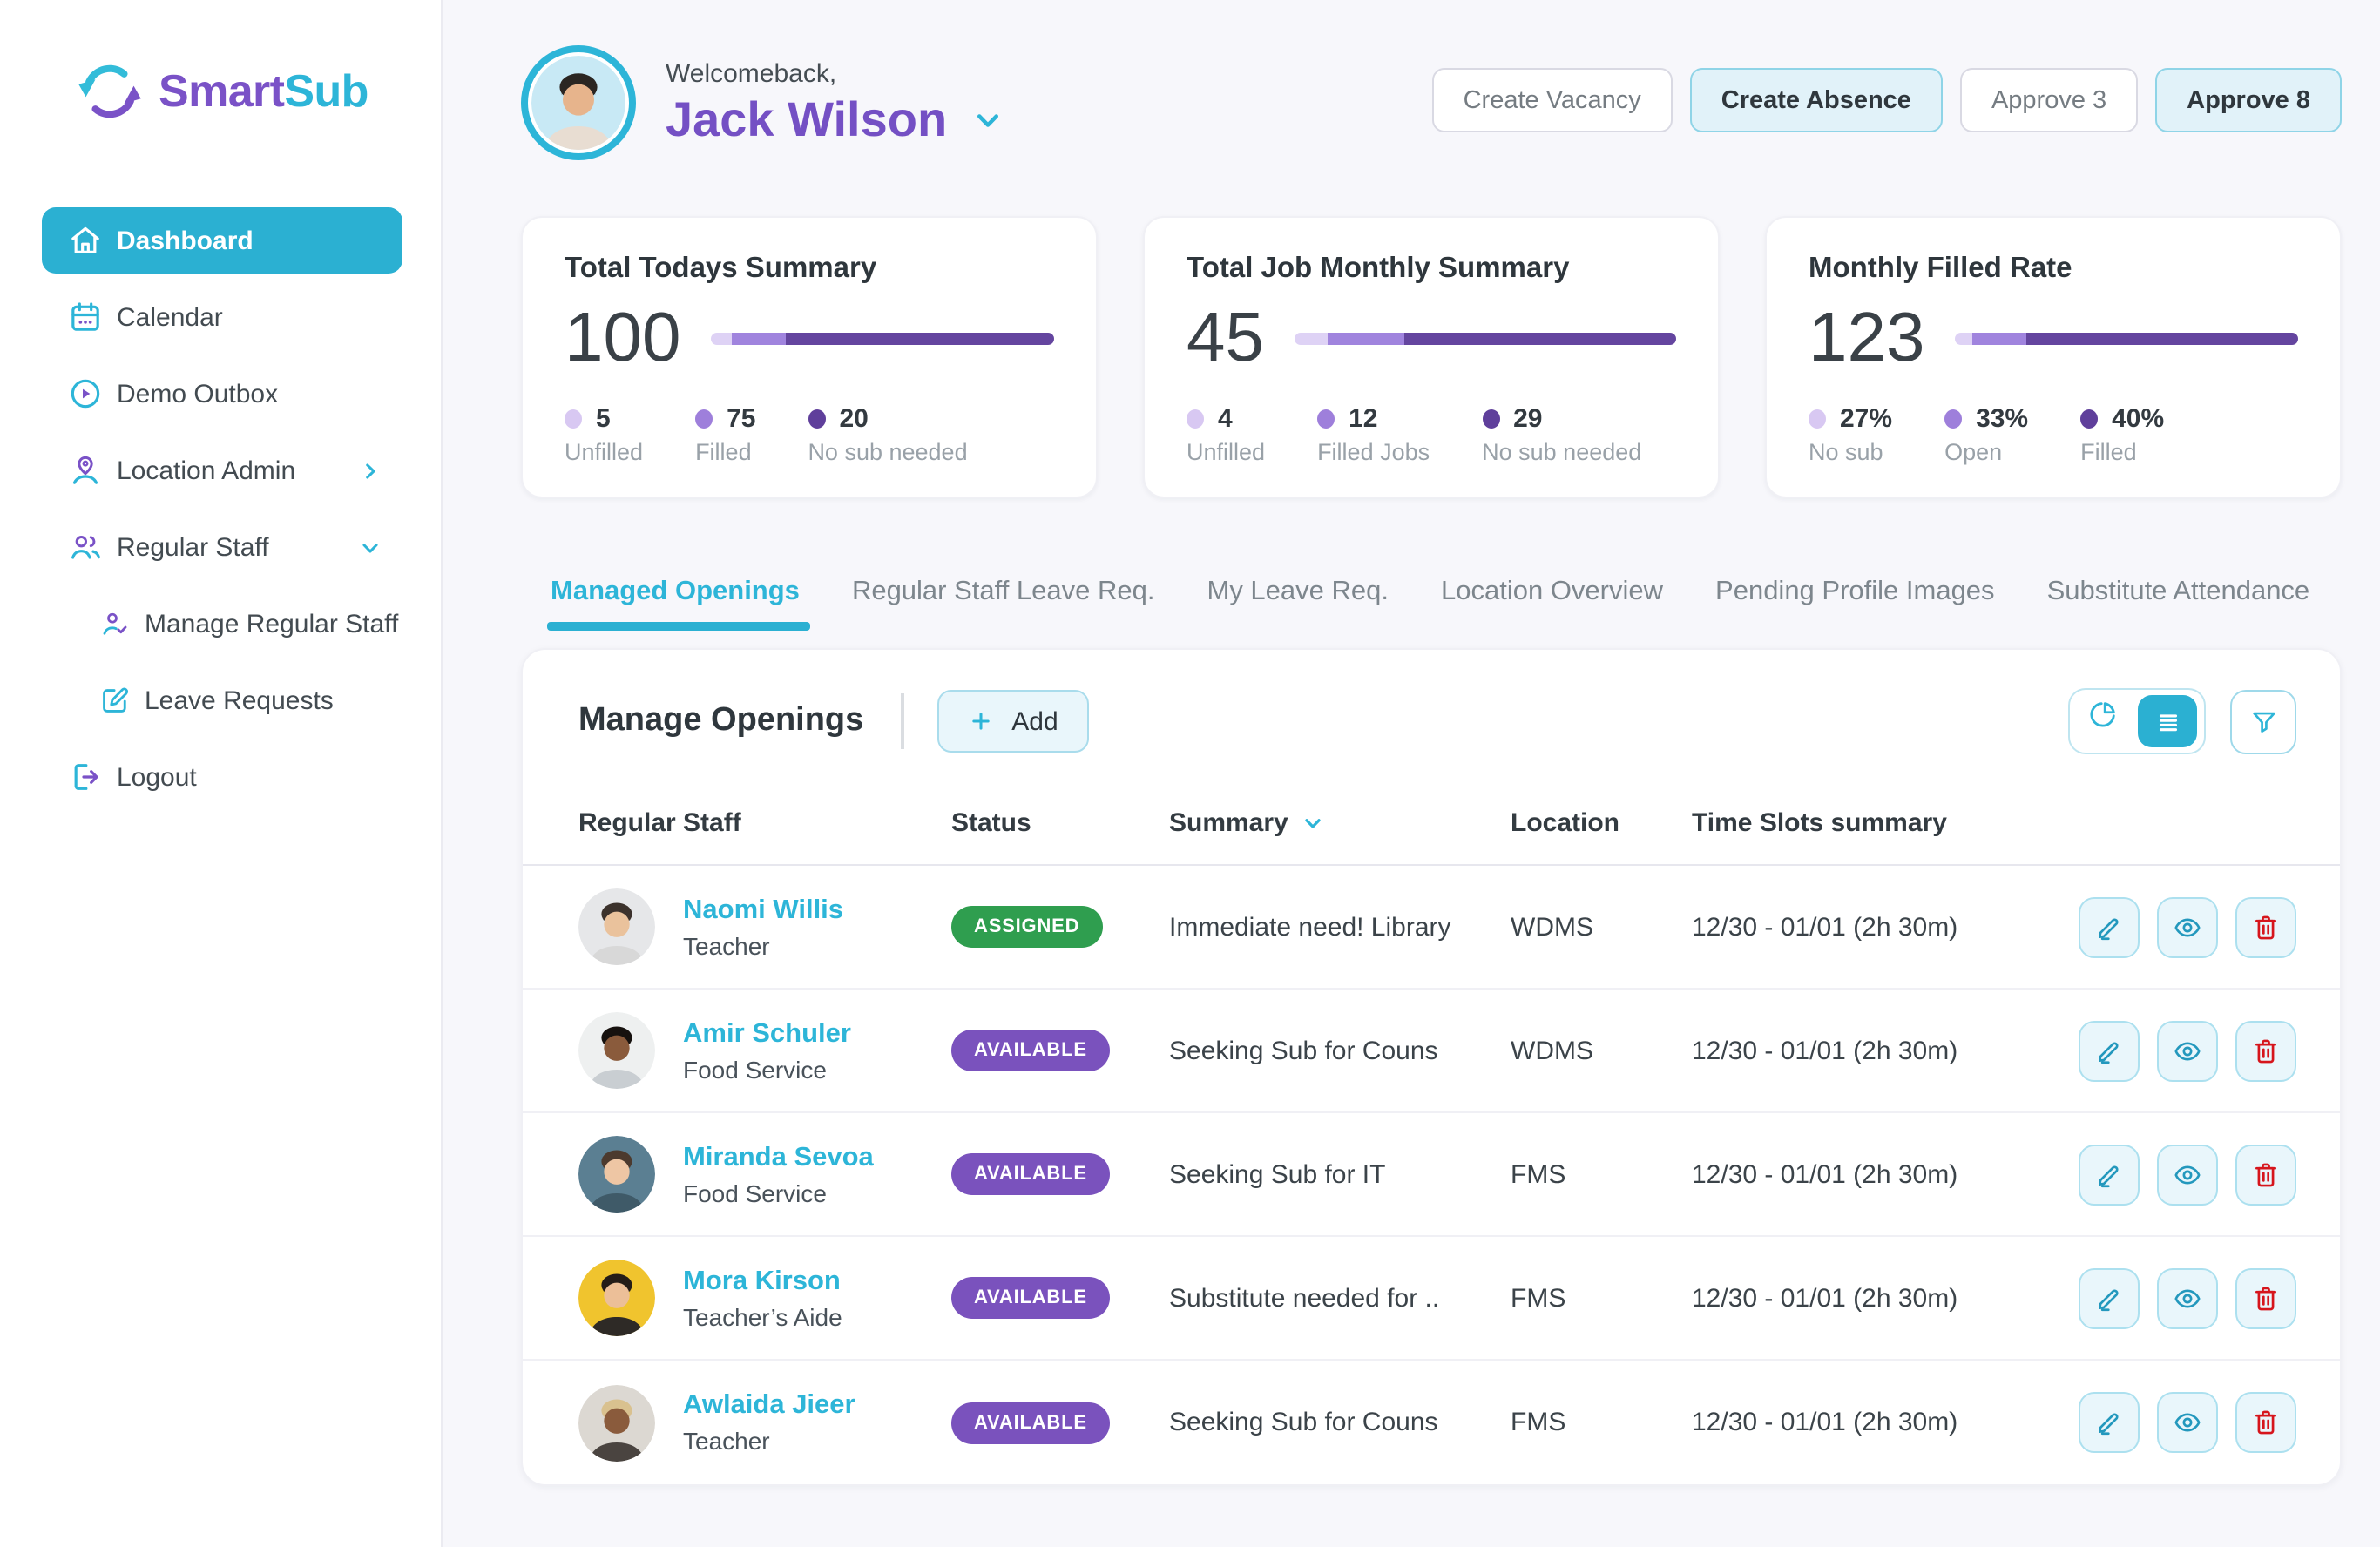 The height and width of the screenshot is (1547, 2380). What do you see at coordinates (206, 470) in the screenshot?
I see `sidebar-item-label: Location Admin` at bounding box center [206, 470].